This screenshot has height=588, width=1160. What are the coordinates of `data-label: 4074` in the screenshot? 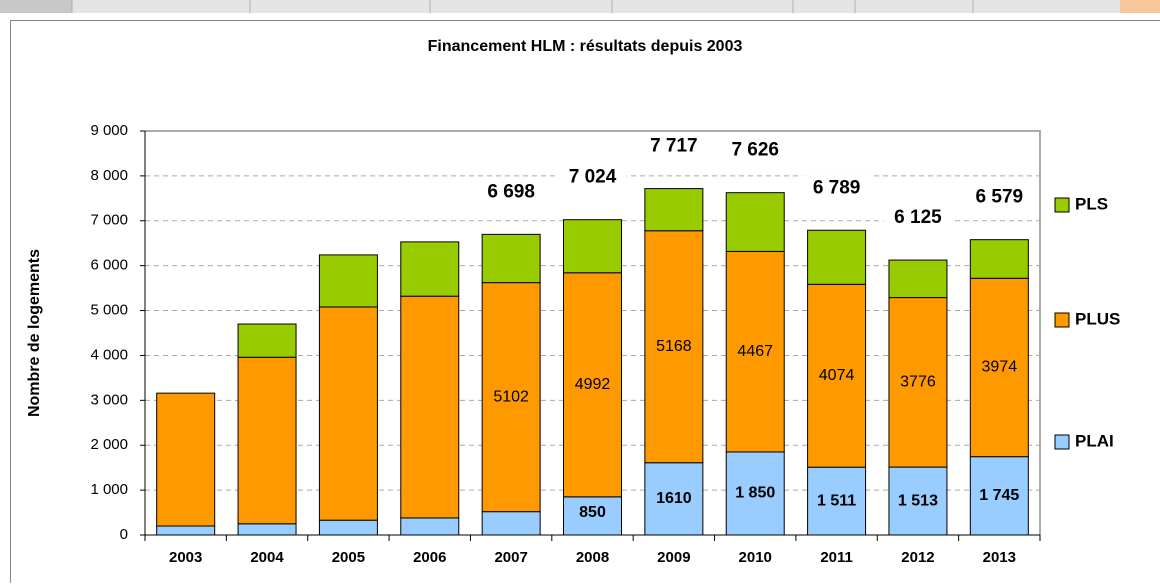 It's located at (837, 375).